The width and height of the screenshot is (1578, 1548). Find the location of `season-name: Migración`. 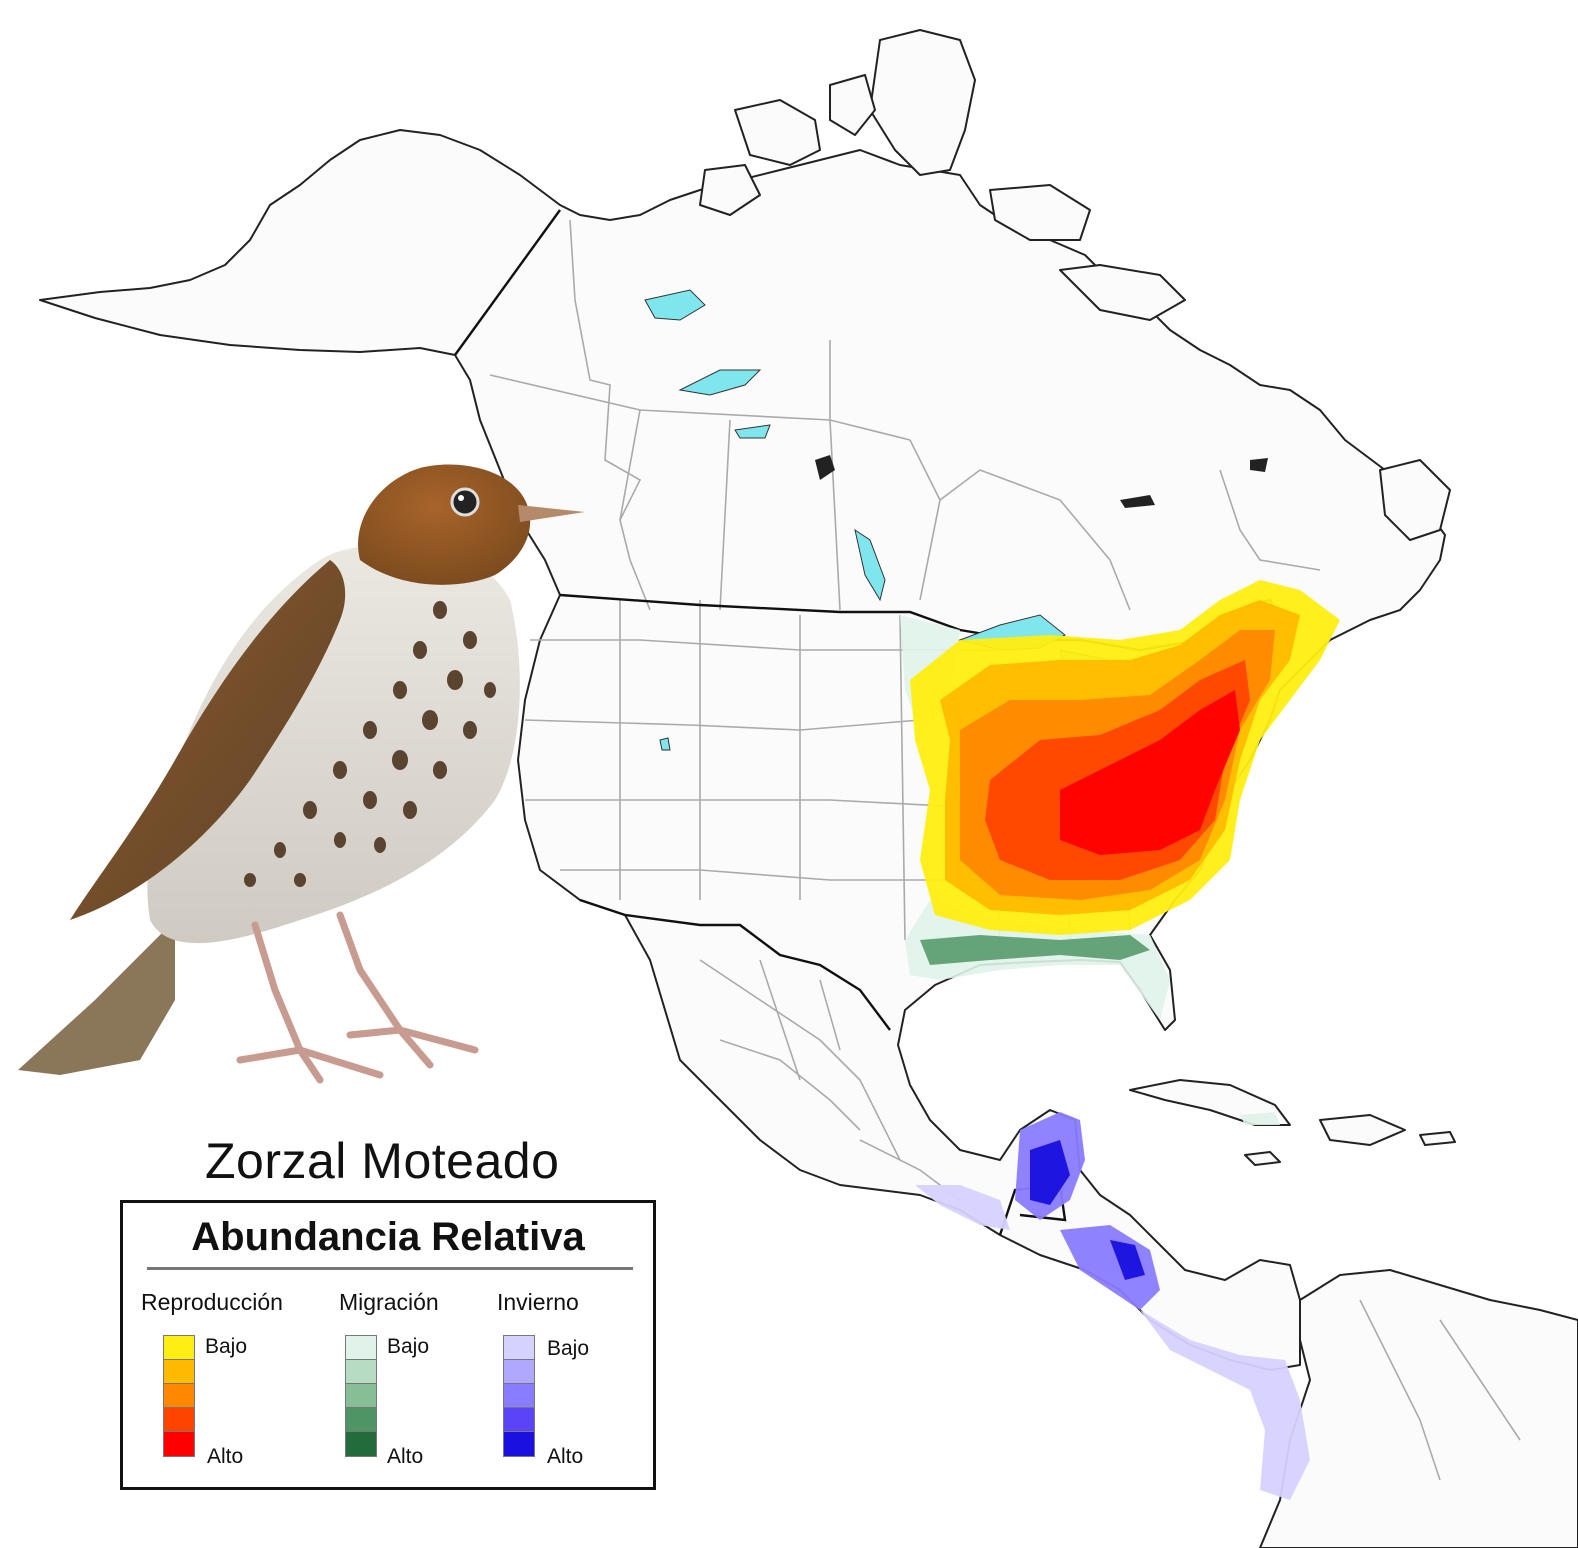

season-name: Migración is located at coordinates (389, 1302).